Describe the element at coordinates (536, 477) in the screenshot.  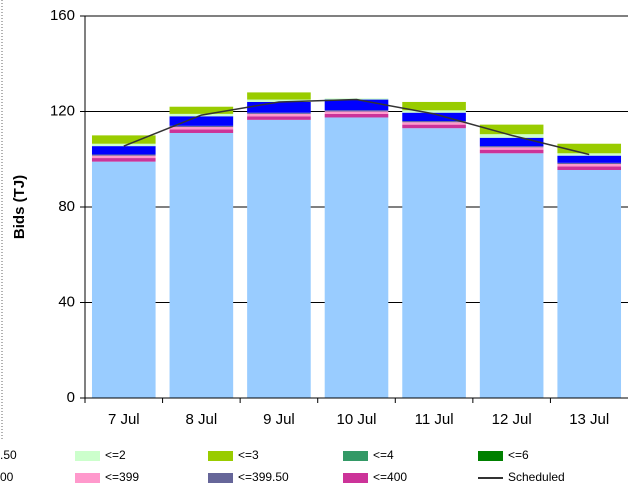
I see `legend-label: Scheduled` at that location.